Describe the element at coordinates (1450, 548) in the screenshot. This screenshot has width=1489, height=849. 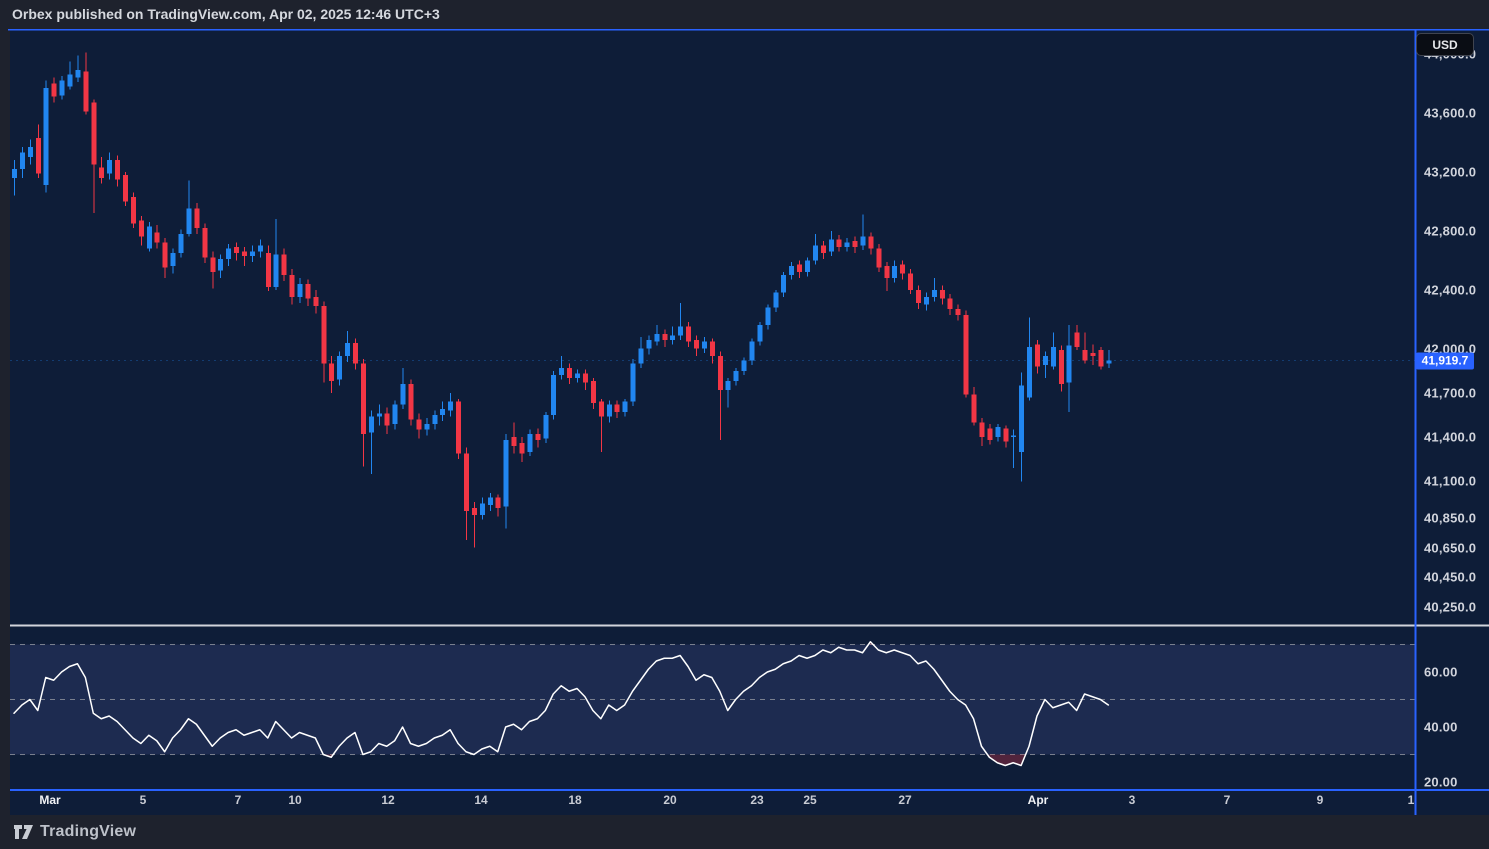
I see `price-axis-label: 40,650.0` at that location.